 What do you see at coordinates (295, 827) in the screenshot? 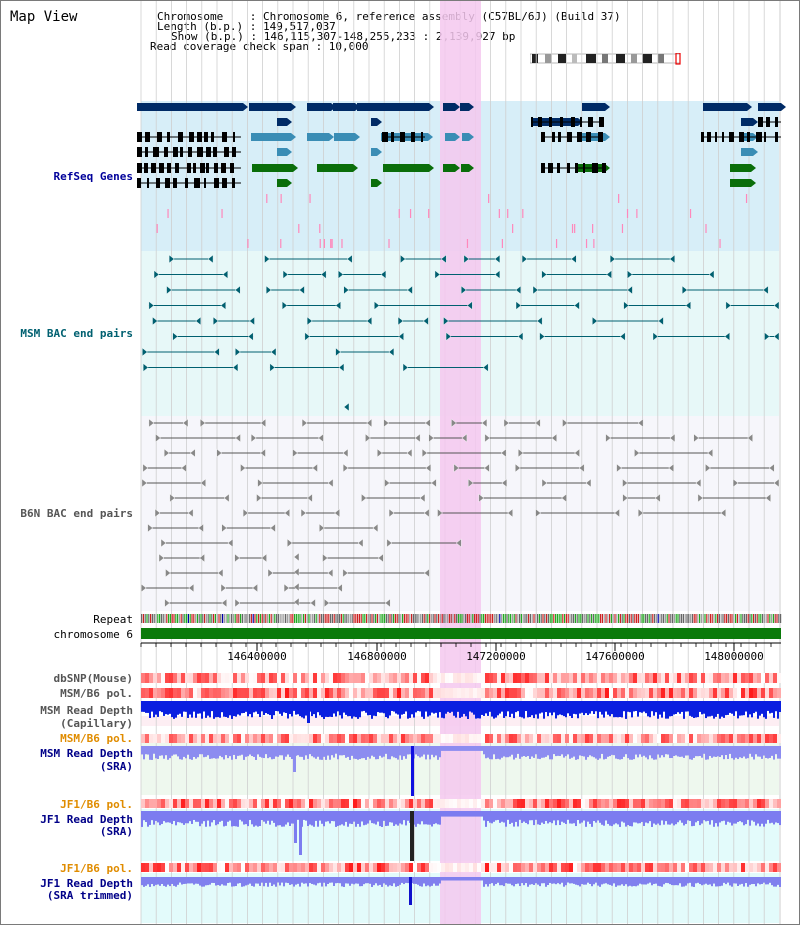
I see `depth-spike` at bounding box center [295, 827].